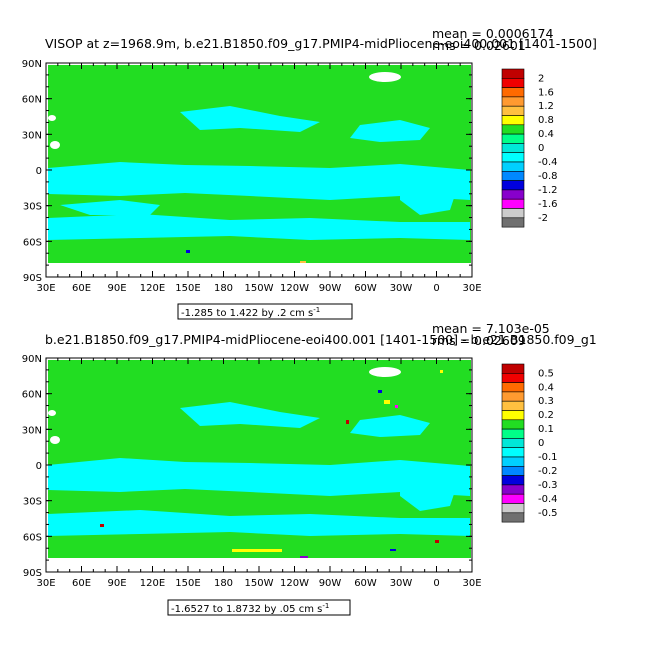 Image resolution: width=649 pixels, height=647 pixels. Describe the element at coordinates (259, 288) in the screenshot. I see `x-tick-label: 150W` at that location.